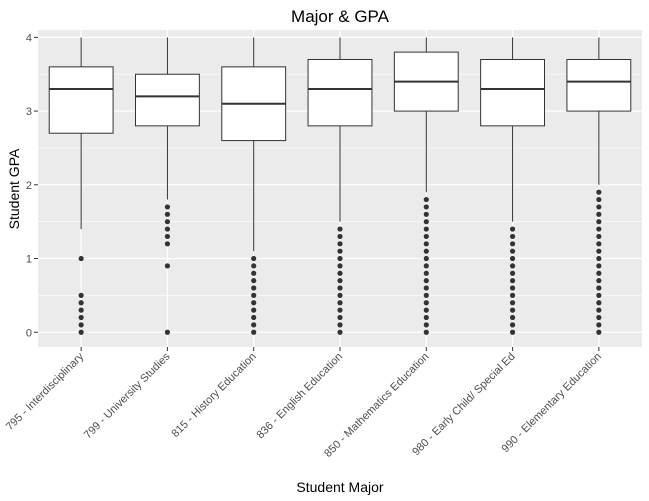 The width and height of the screenshot is (649, 501). Describe the element at coordinates (29, 260) in the screenshot. I see `y-tick-label: 1` at that location.